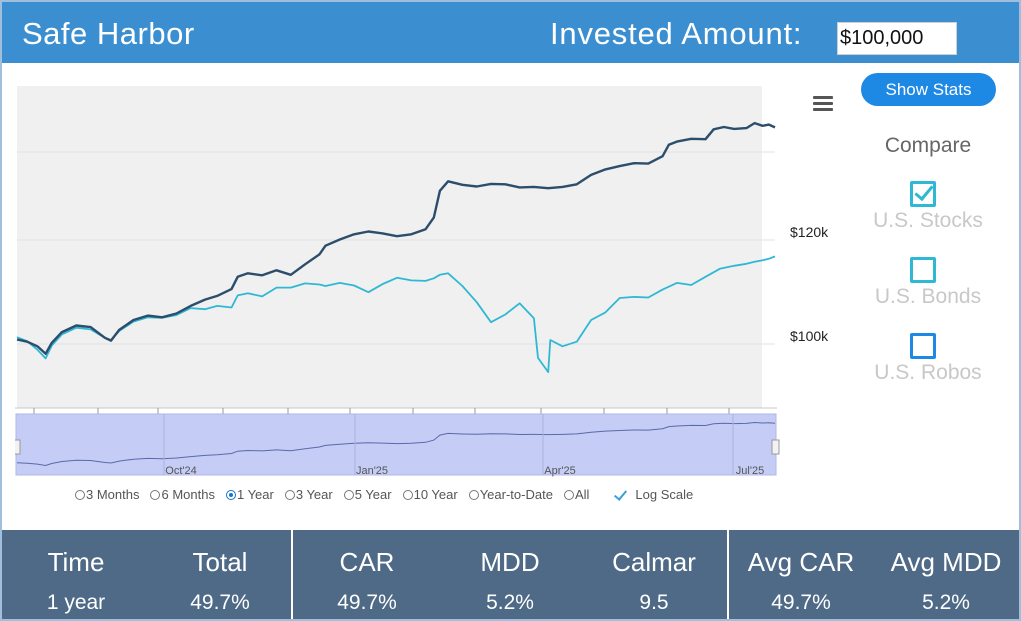  I want to click on stat-avg-car-label: Avg CAR, so click(801, 562).